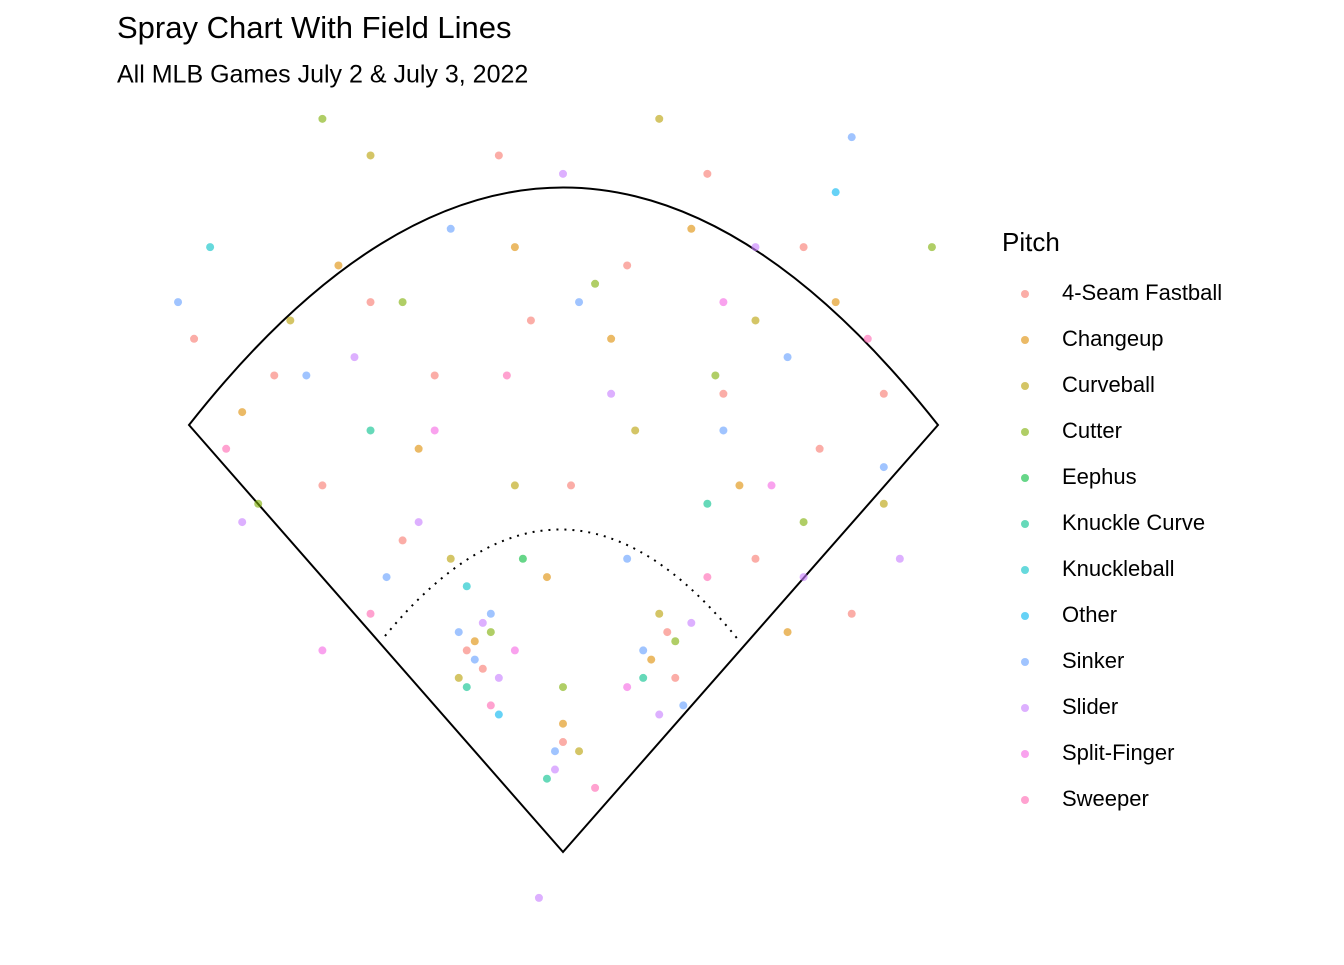  Describe the element at coordinates (1108, 384) in the screenshot. I see `legend-label: Curveball` at that location.